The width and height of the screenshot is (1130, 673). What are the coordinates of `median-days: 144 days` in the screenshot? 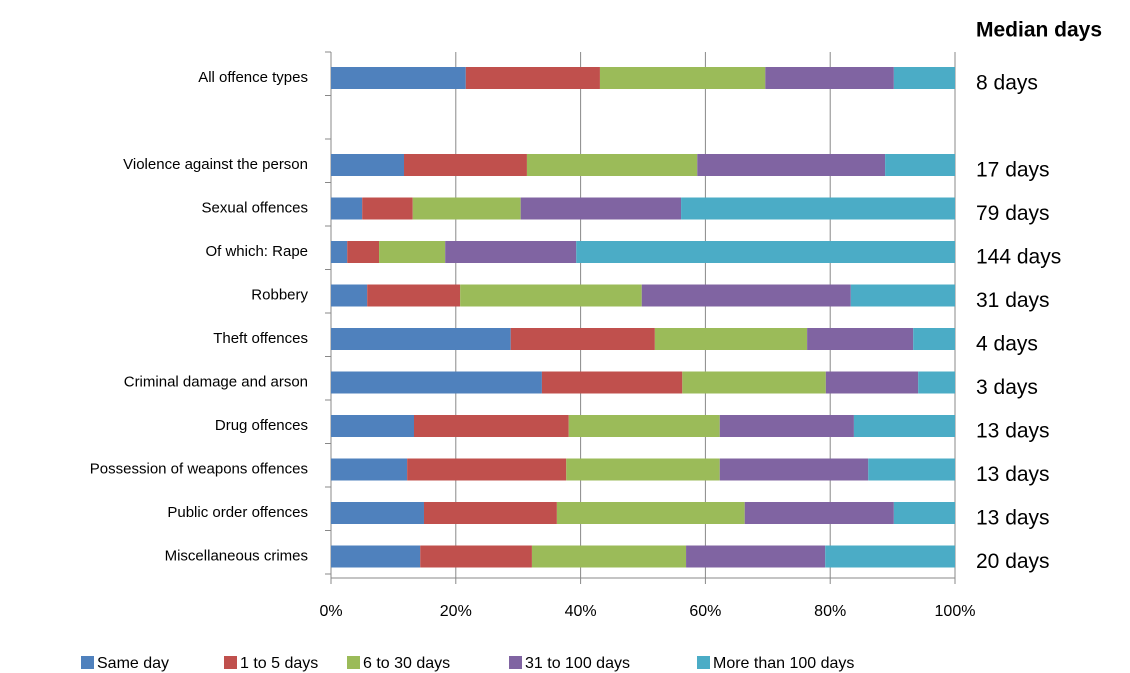 It's located at (1018, 257).